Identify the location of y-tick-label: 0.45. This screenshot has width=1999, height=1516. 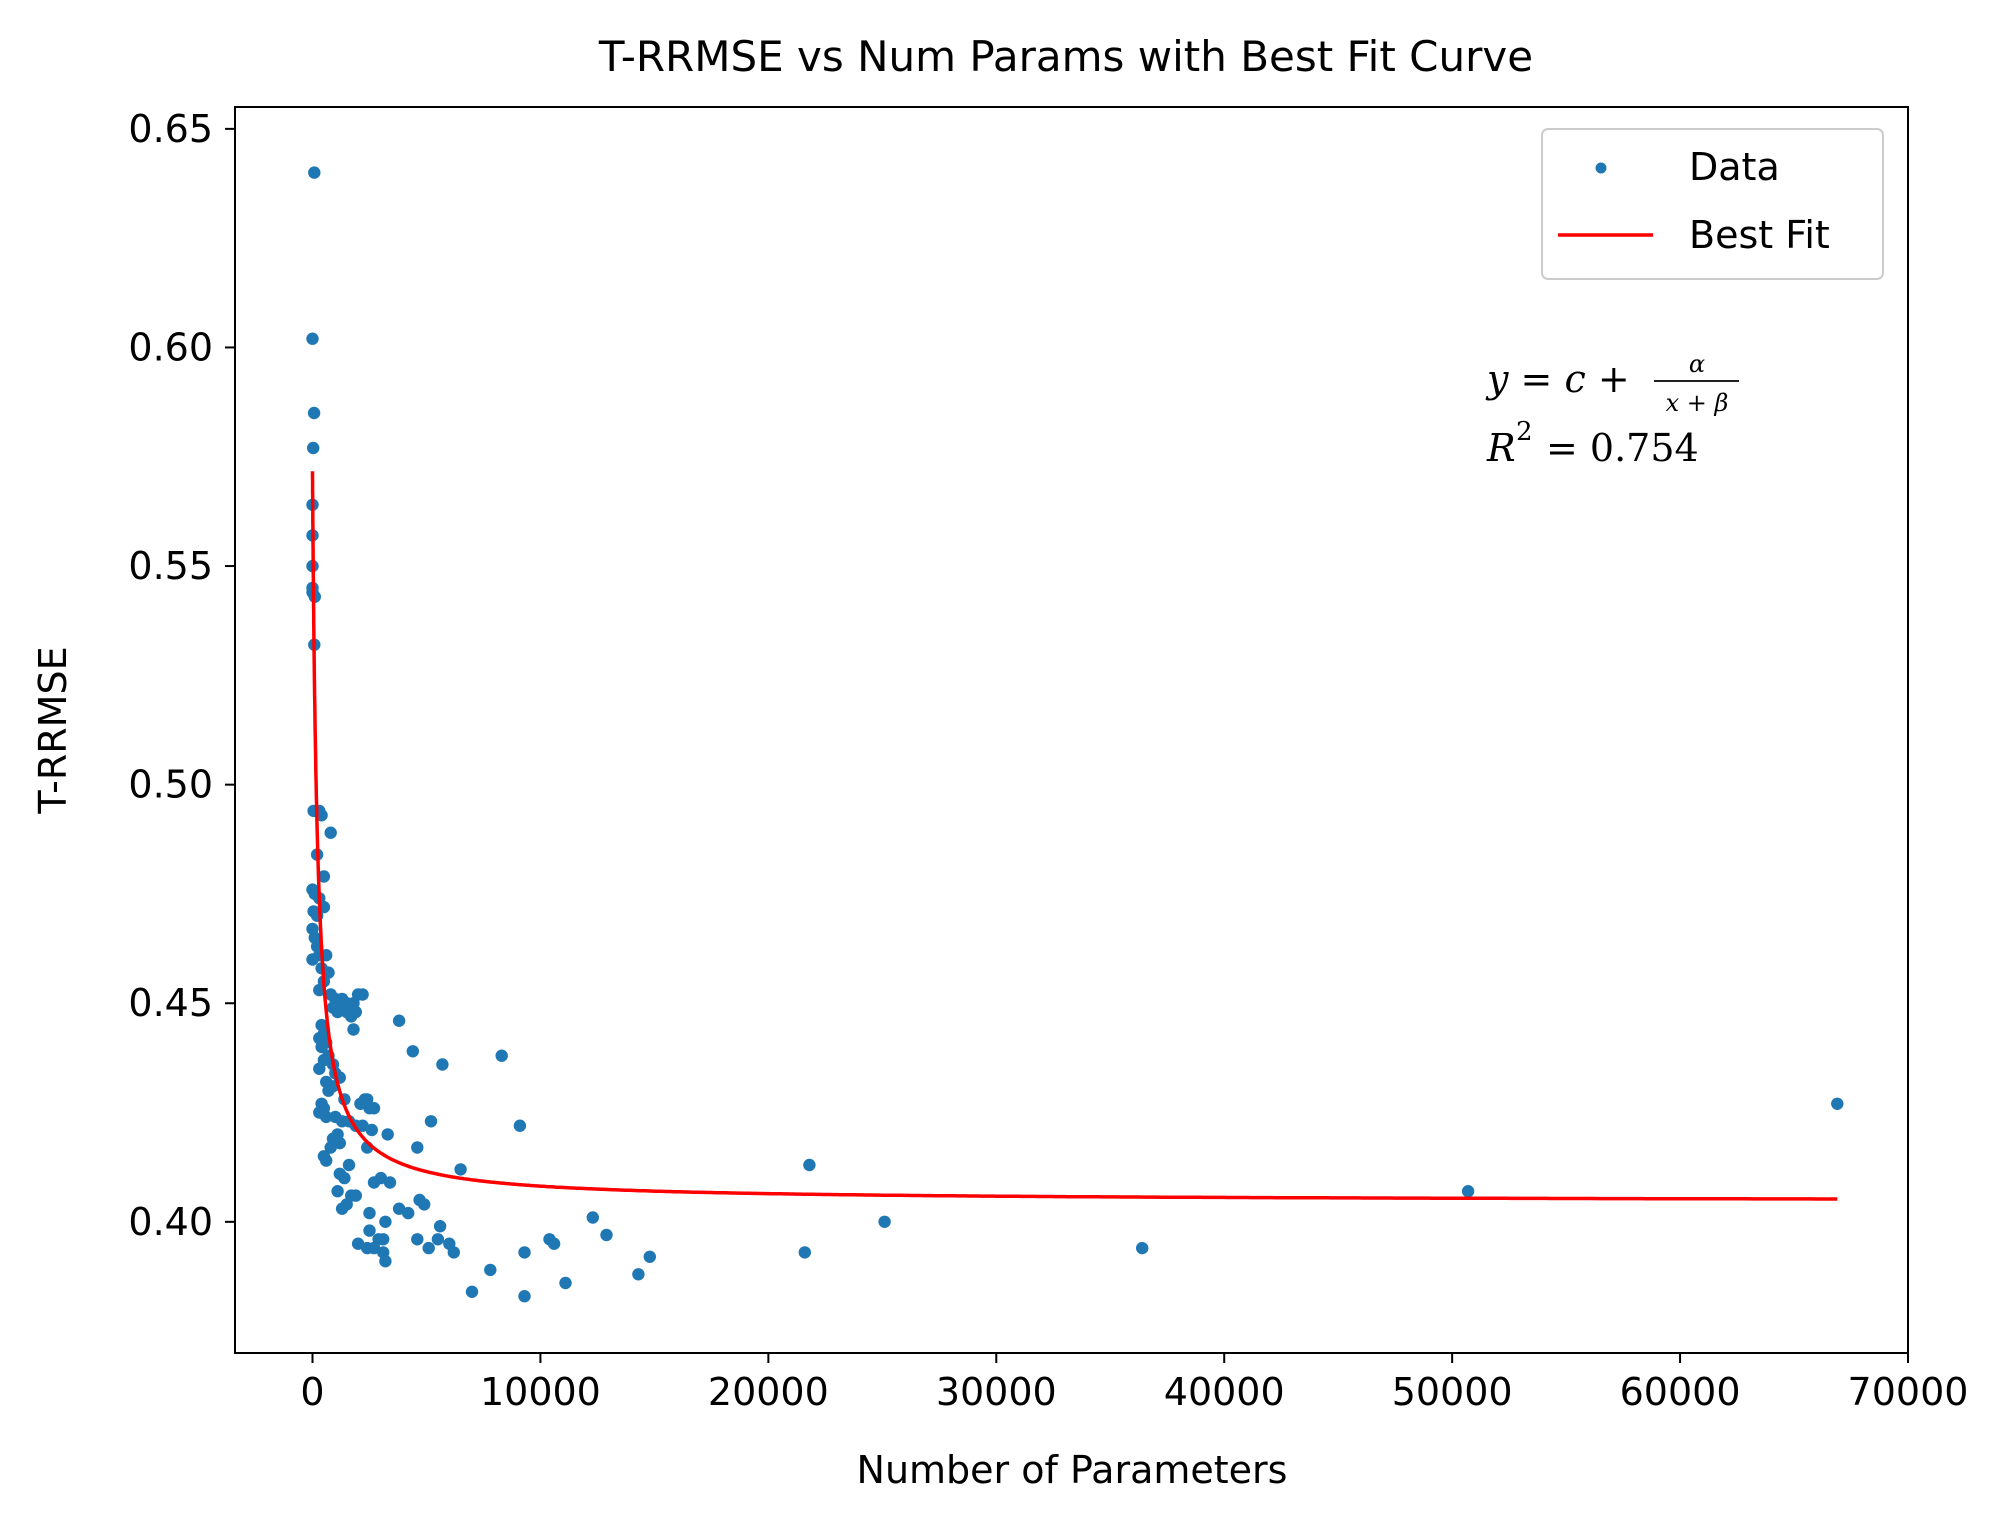
(170, 1003).